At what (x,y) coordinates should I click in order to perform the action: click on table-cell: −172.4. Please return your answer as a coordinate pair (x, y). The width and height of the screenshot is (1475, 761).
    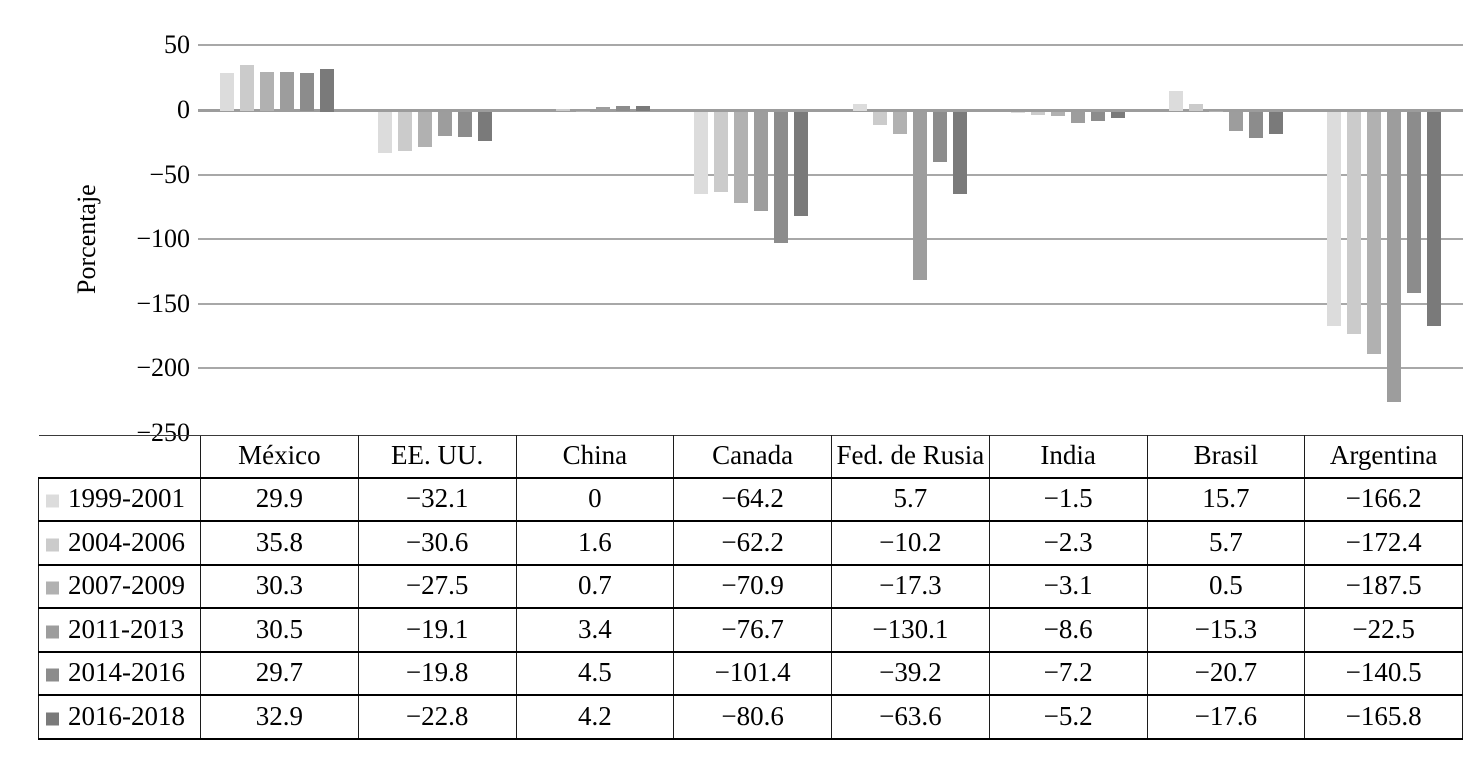
    Looking at the image, I should click on (1383, 543).